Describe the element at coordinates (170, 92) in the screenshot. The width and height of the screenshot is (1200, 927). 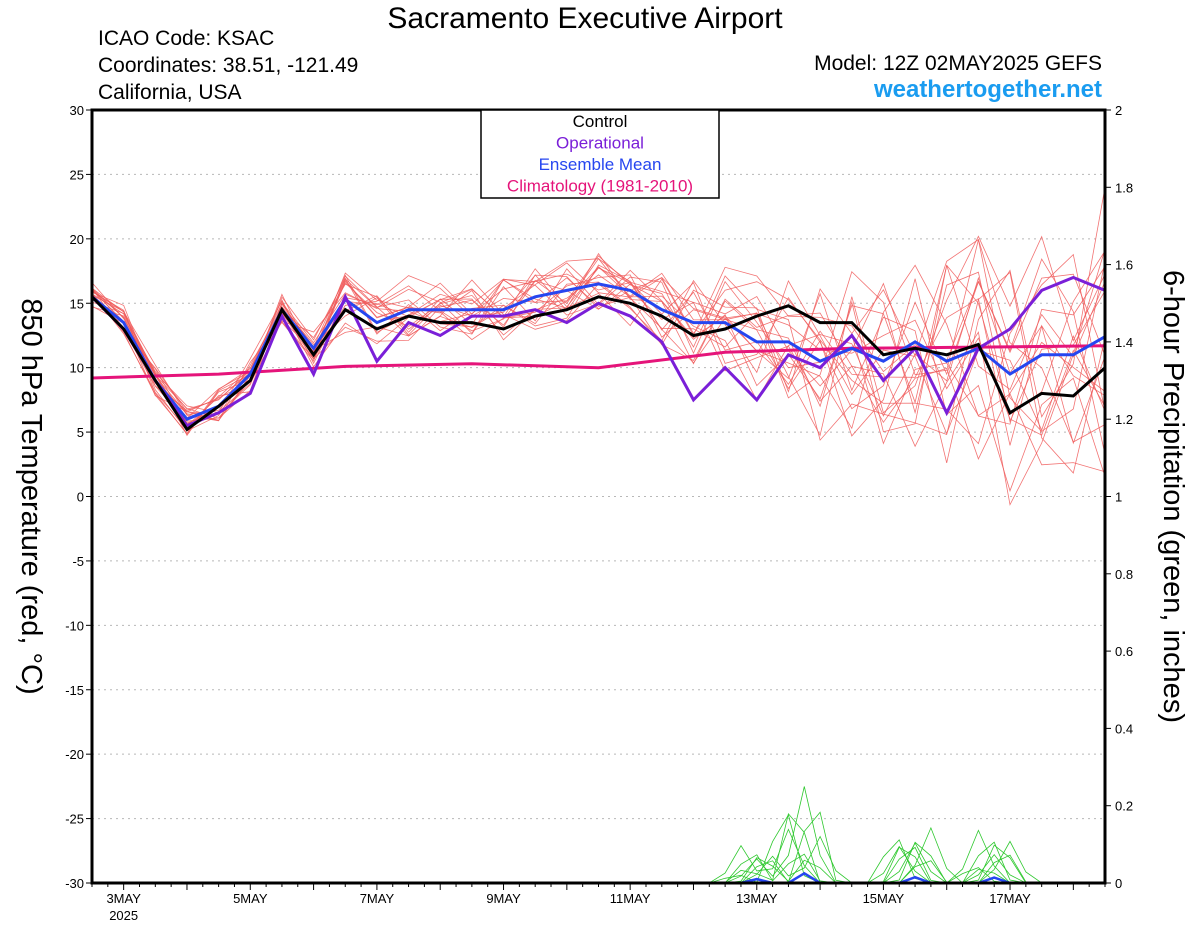
I see `region: California, USA` at that location.